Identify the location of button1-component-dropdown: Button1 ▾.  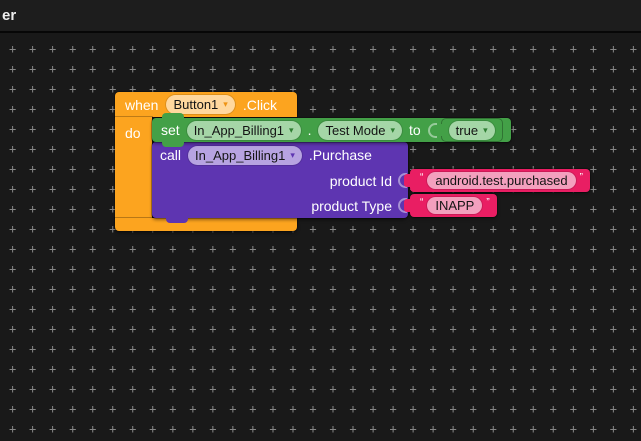
(200, 104).